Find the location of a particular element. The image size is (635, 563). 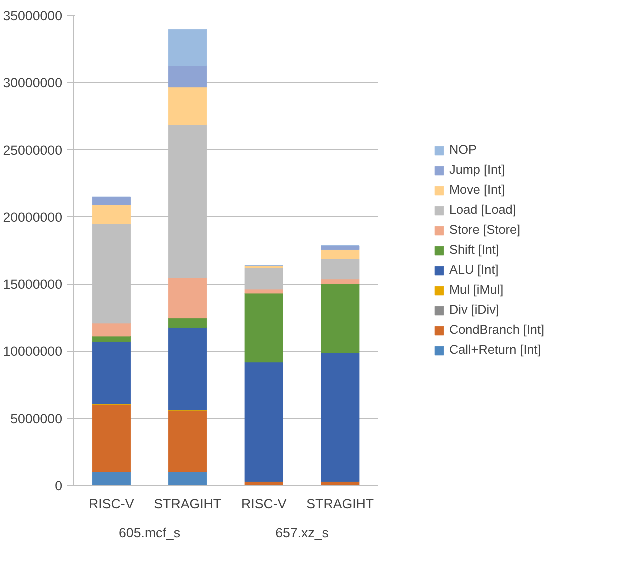

legend-label: CondBranch [Int] is located at coordinates (497, 330).